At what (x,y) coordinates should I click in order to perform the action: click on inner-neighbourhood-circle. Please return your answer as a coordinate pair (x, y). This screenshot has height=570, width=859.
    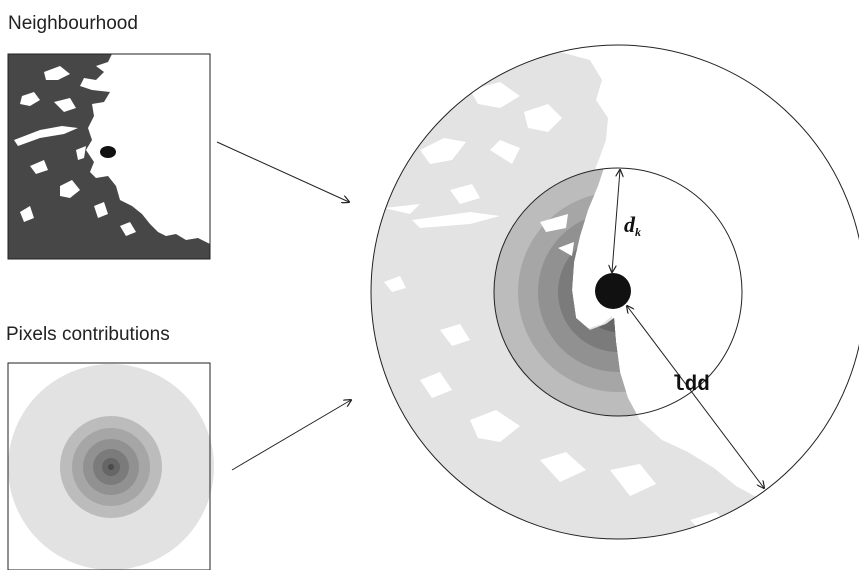
    Looking at the image, I should click on (618, 292).